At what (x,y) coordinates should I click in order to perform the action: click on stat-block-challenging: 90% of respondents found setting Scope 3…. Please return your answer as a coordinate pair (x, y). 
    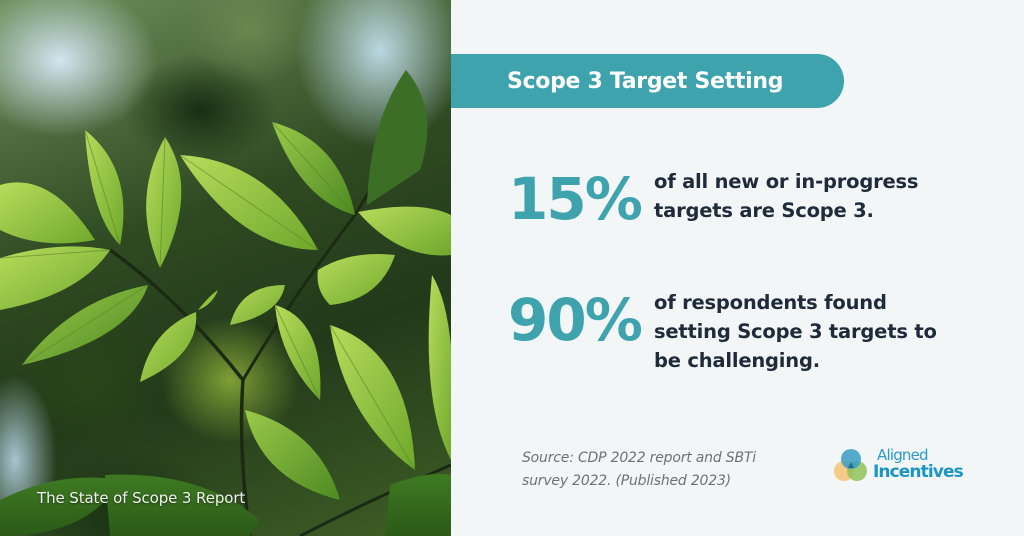
    Looking at the image, I should click on (722, 333).